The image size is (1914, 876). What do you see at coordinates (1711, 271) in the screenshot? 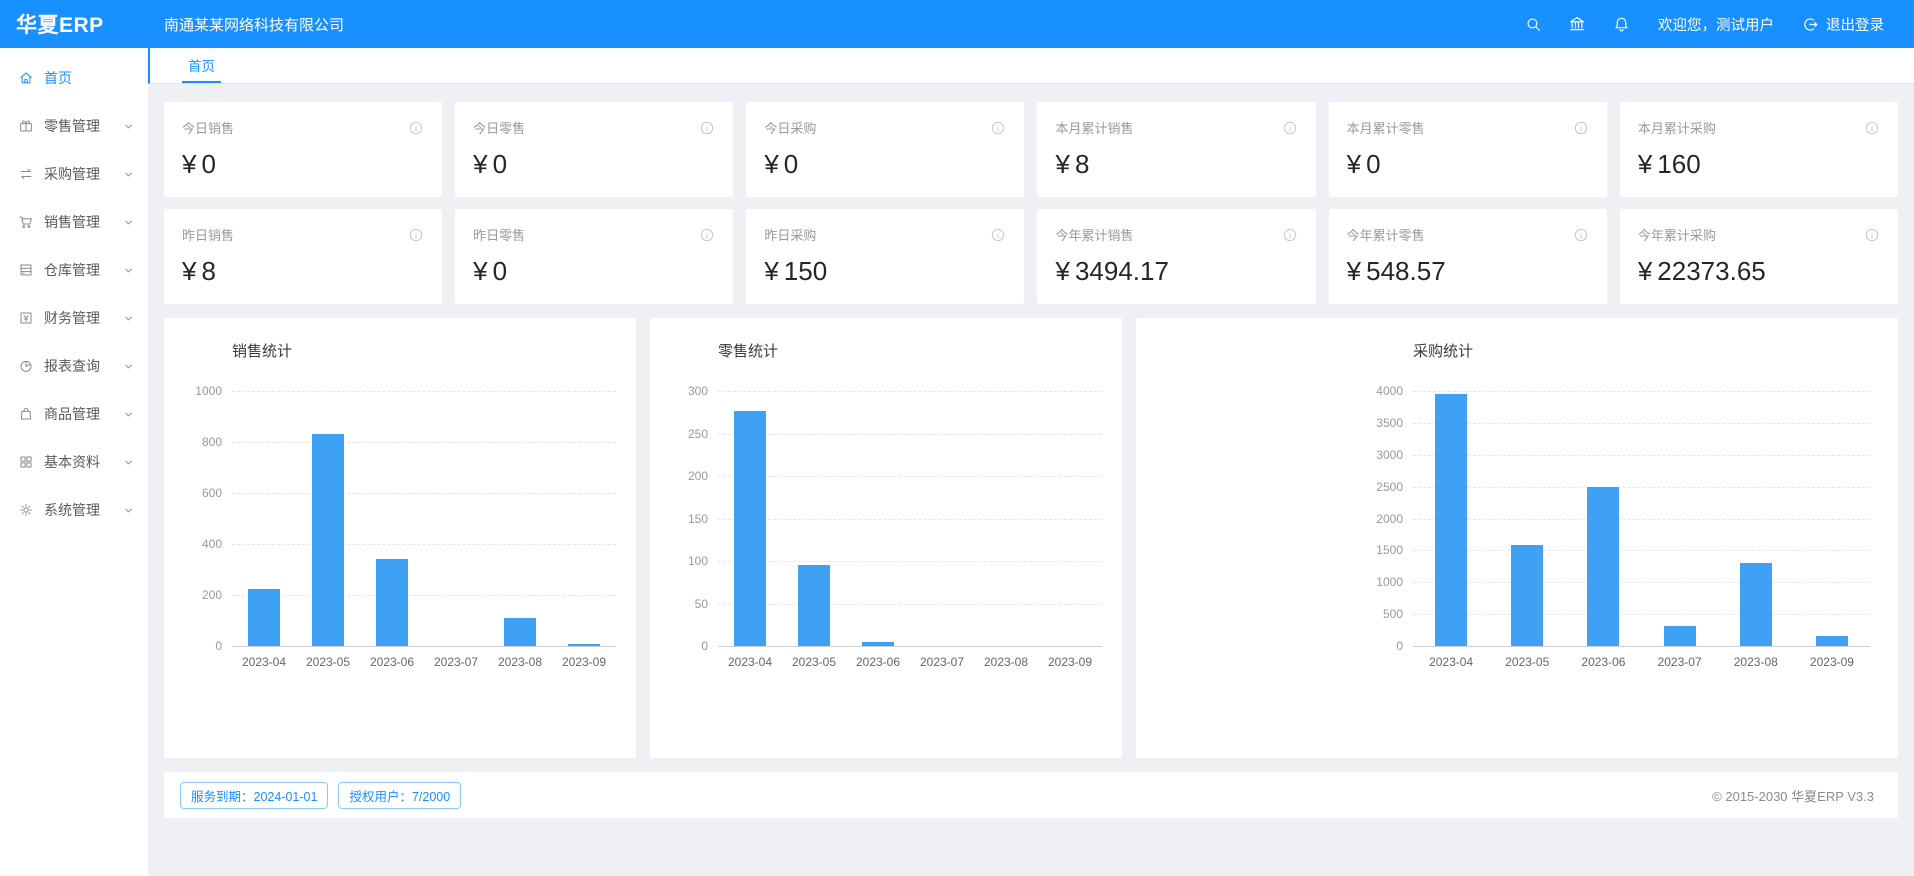
I see `stat-value: 22373.65` at bounding box center [1711, 271].